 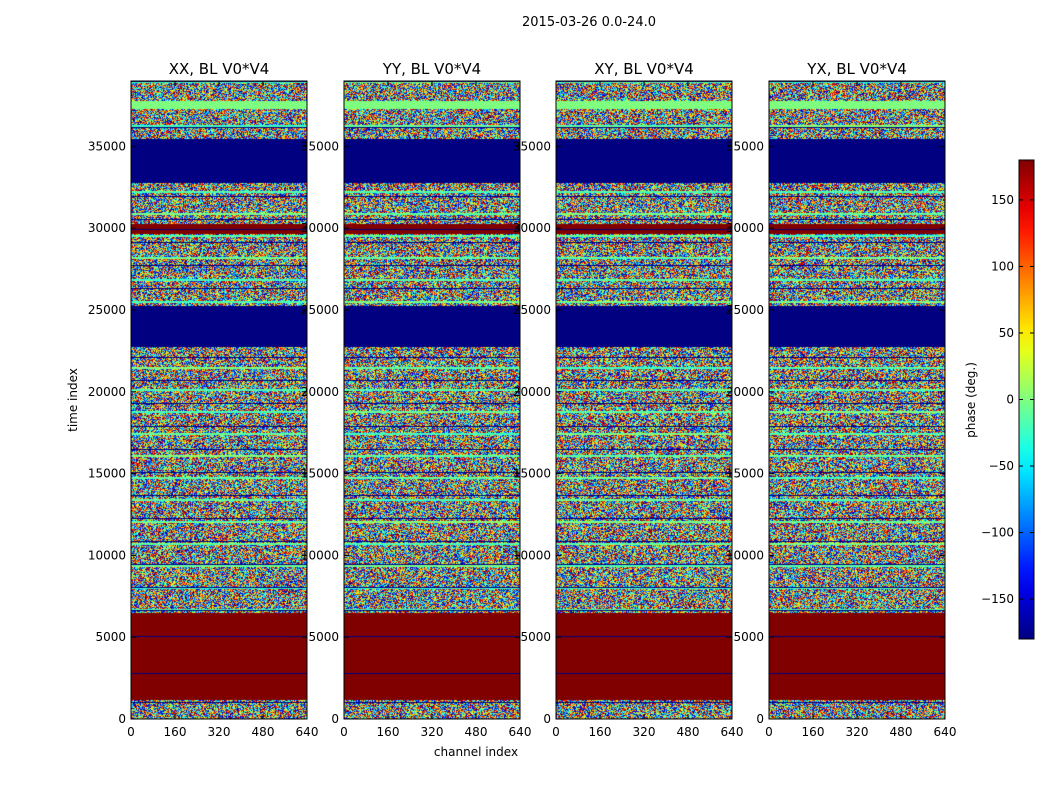 I want to click on colorbar: −150 −100 −50 0 50 100 150 phase (deg.), so click(x=999, y=399).